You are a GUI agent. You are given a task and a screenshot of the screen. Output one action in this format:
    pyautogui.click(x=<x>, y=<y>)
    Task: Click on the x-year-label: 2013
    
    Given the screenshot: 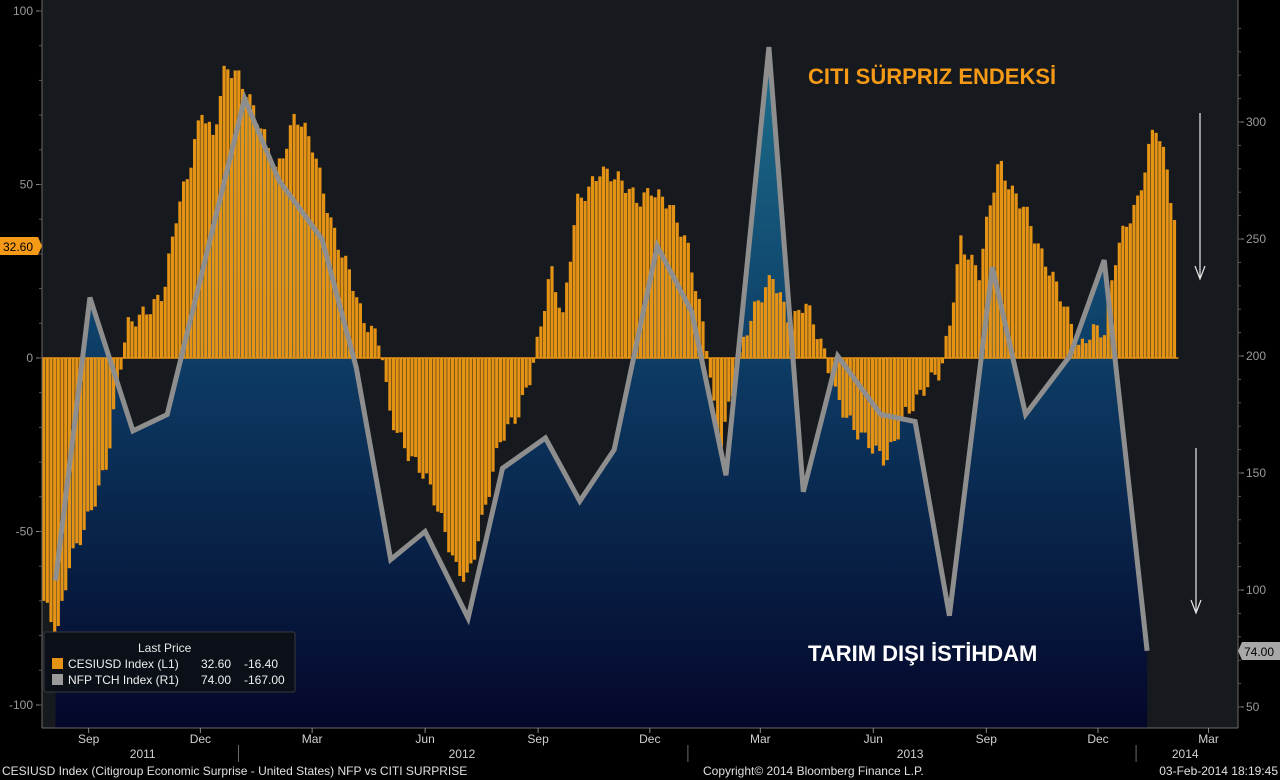 What is the action you would take?
    pyautogui.click(x=910, y=754)
    